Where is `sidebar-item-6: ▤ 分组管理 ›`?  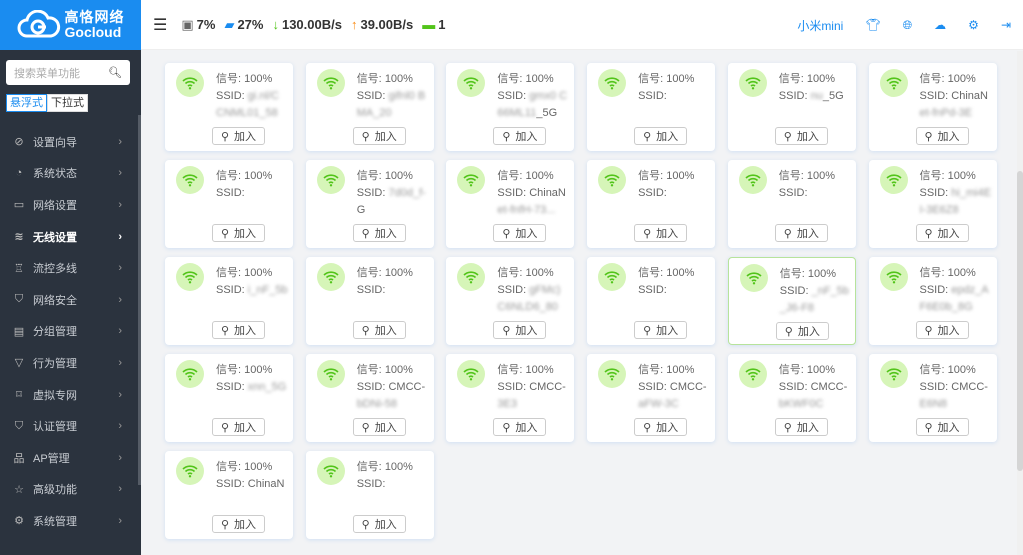
sidebar-item-6: ▤ 分组管理 › is located at coordinates (69, 332).